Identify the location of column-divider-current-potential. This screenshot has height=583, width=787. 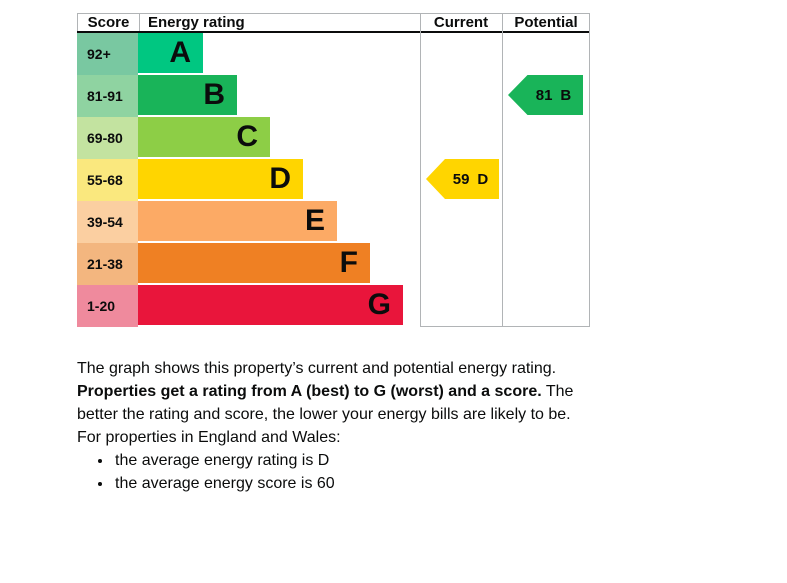
(502, 170).